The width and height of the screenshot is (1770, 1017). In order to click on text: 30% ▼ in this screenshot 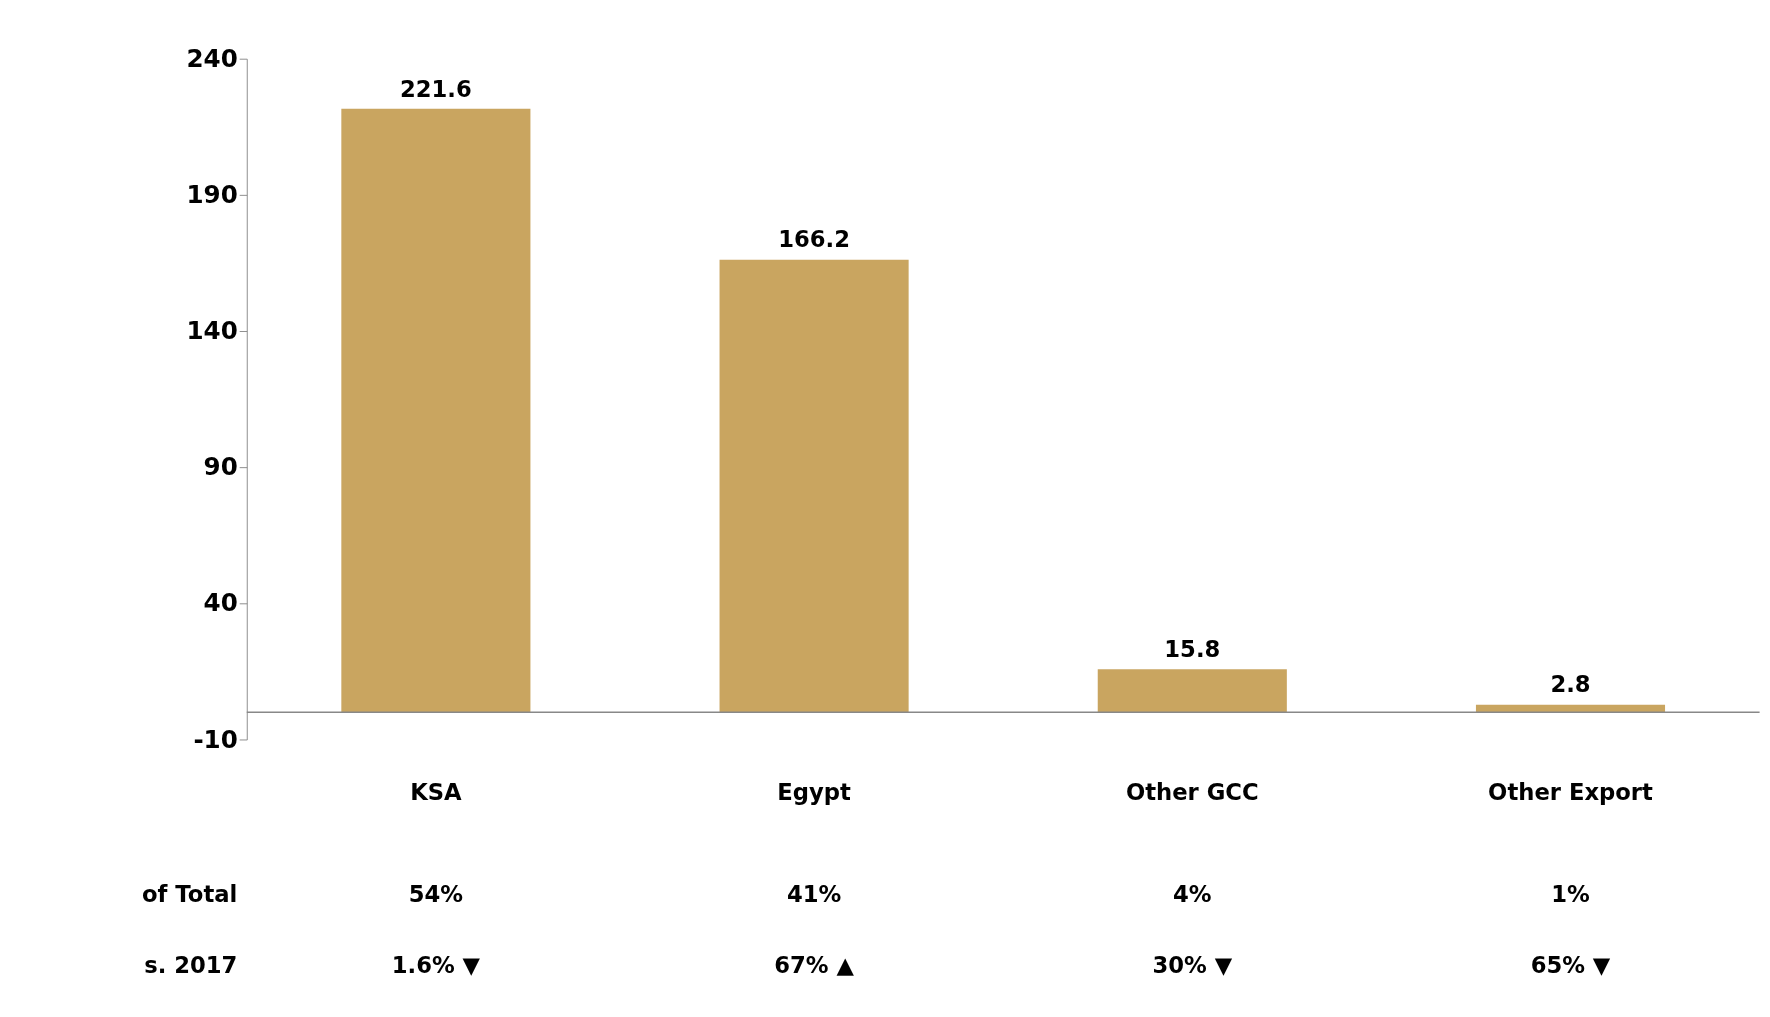, I will do `click(1192, 965)`.